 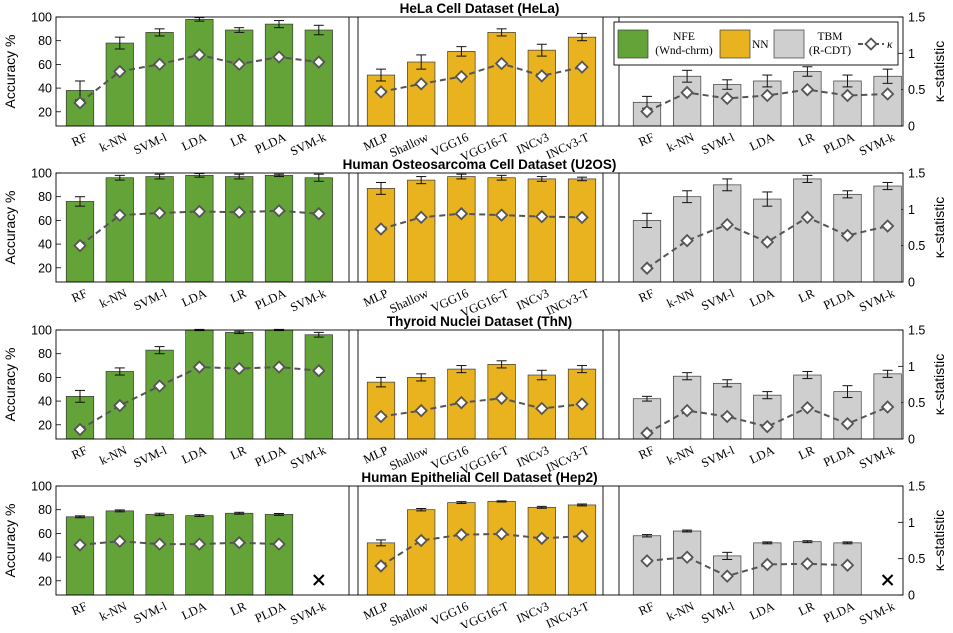 What do you see at coordinates (119, 553) in the screenshot?
I see `bar-NFE-k-NN` at bounding box center [119, 553].